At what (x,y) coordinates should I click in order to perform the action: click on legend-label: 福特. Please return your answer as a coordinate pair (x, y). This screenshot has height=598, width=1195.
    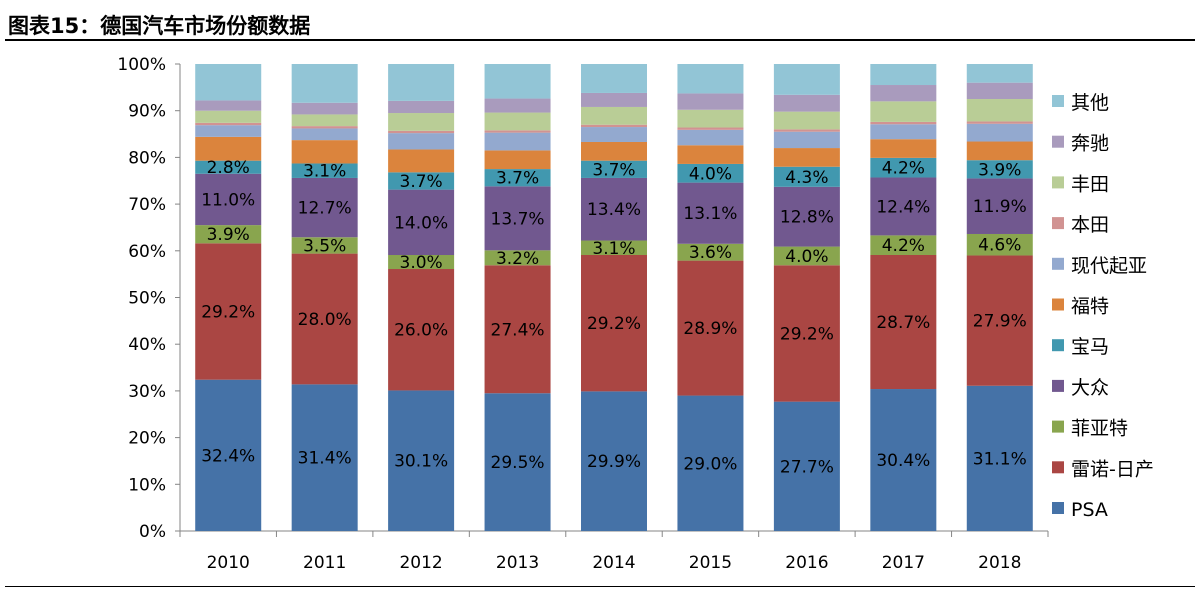
    Looking at the image, I should click on (1090, 307).